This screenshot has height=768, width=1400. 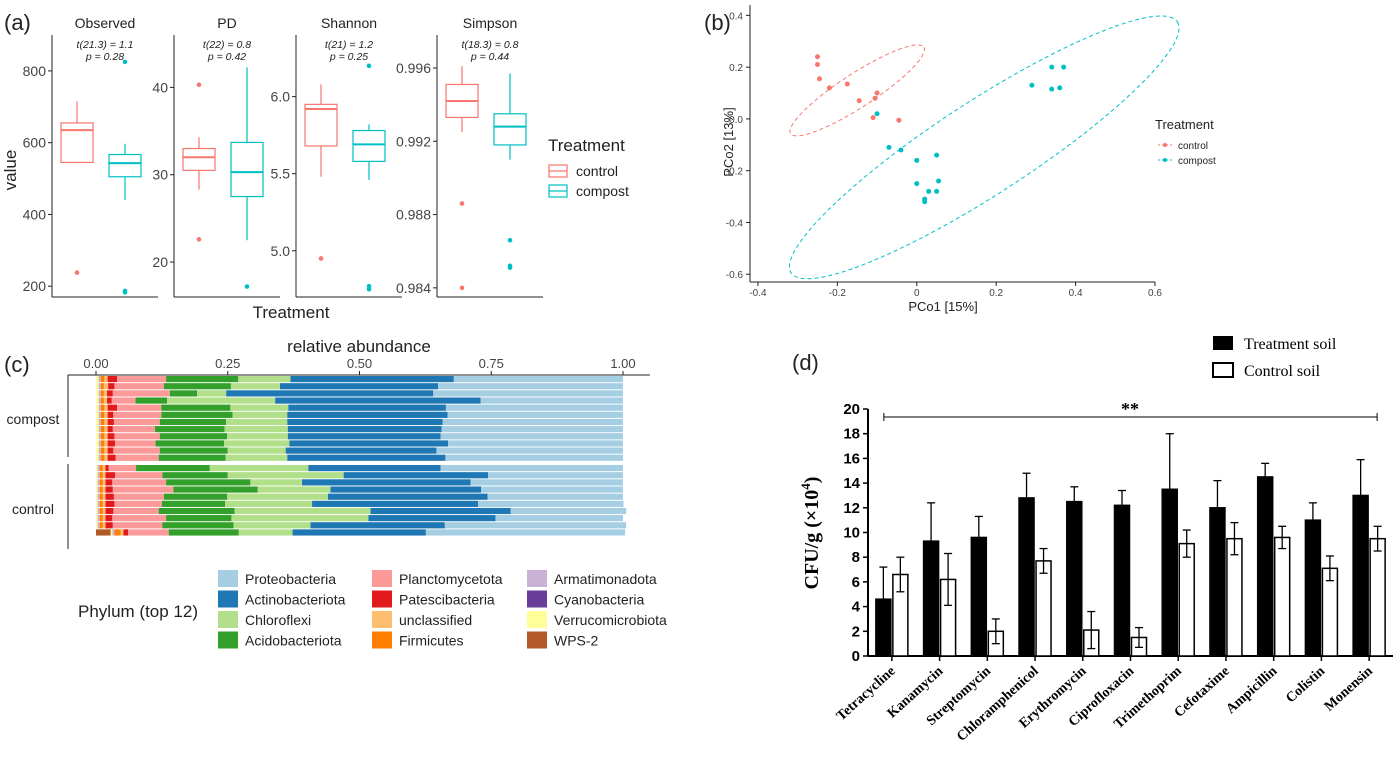 What do you see at coordinates (857, 90) in the screenshot?
I see `b-ellipse-control` at bounding box center [857, 90].